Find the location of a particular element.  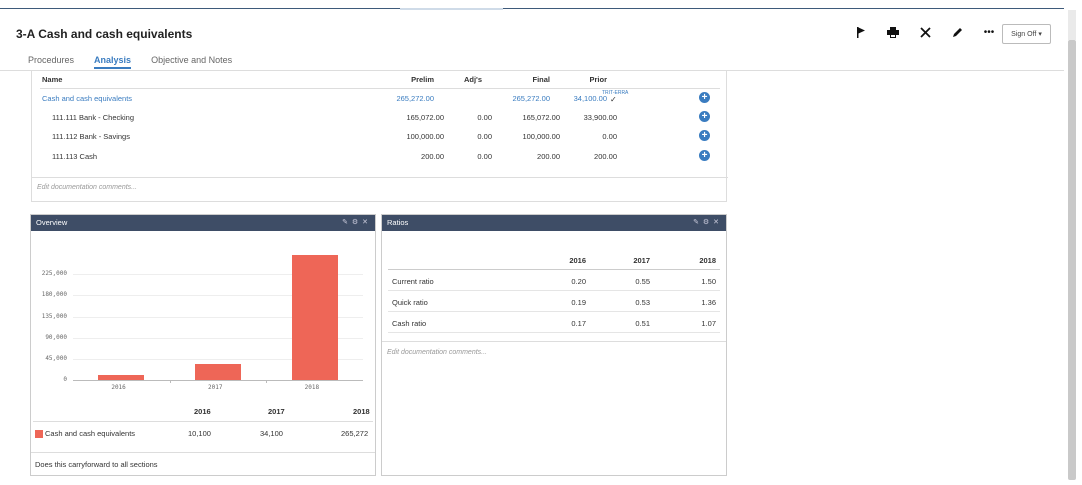

x-tick-label: 2017 is located at coordinates (215, 387).